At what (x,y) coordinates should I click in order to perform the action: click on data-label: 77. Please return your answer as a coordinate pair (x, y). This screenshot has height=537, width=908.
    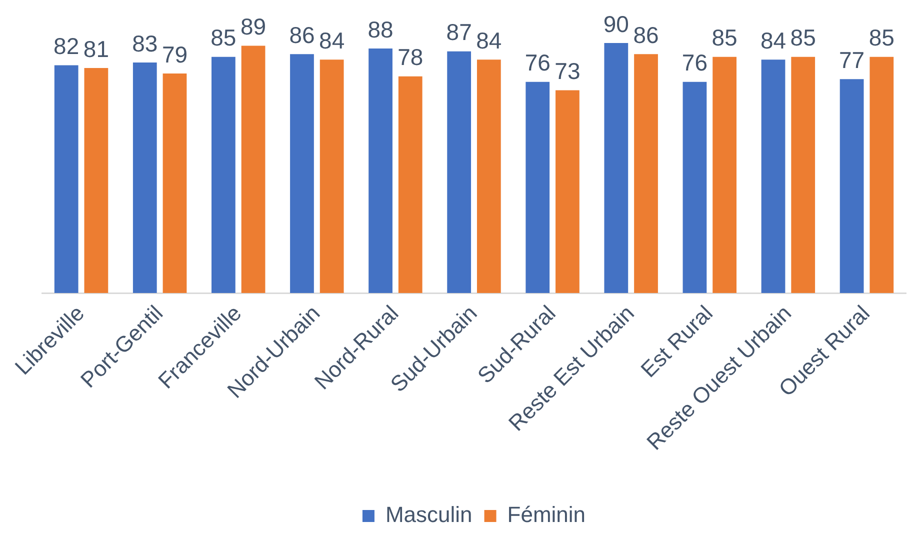
    Looking at the image, I should click on (852, 59).